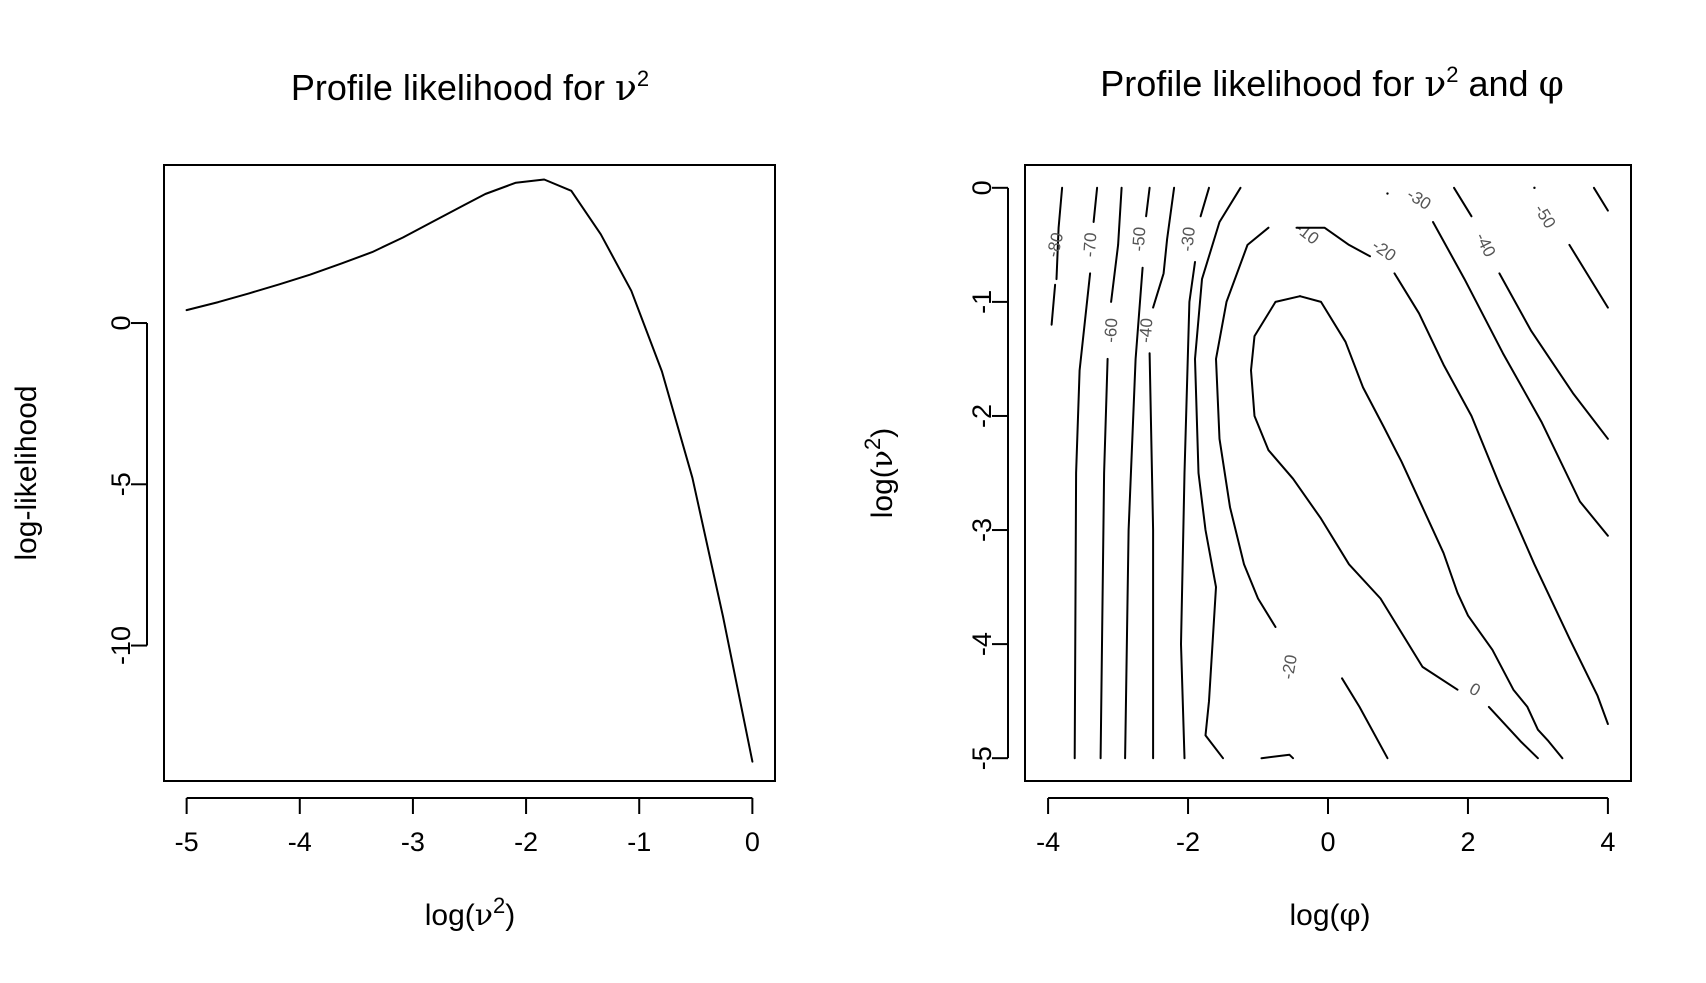 The width and height of the screenshot is (1706, 983). Describe the element at coordinates (1350, 915) in the screenshot. I see `x-axis-label-2-symbol: φ` at that location.